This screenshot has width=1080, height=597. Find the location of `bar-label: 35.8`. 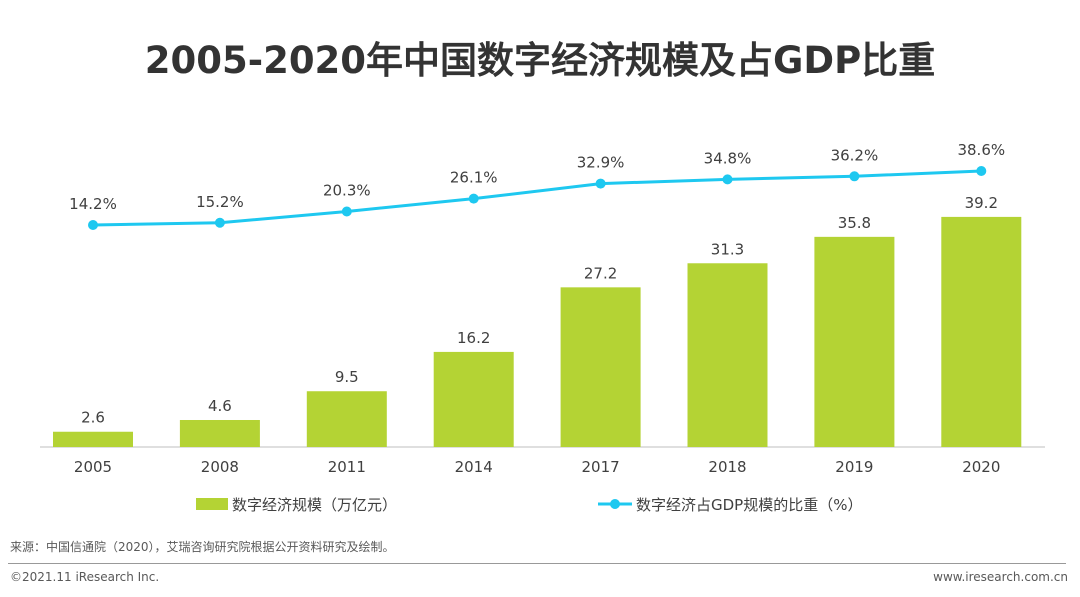

bar-label: 35.8 is located at coordinates (854, 223).